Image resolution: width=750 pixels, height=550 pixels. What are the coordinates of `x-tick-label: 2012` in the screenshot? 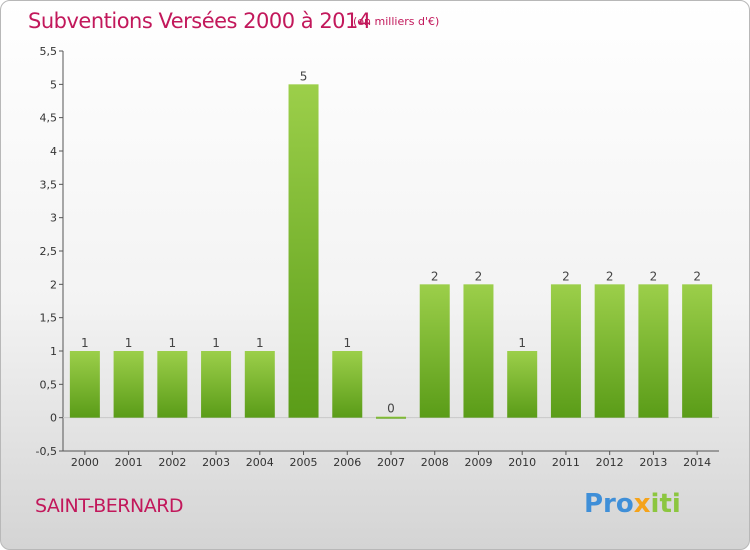 It's located at (610, 462).